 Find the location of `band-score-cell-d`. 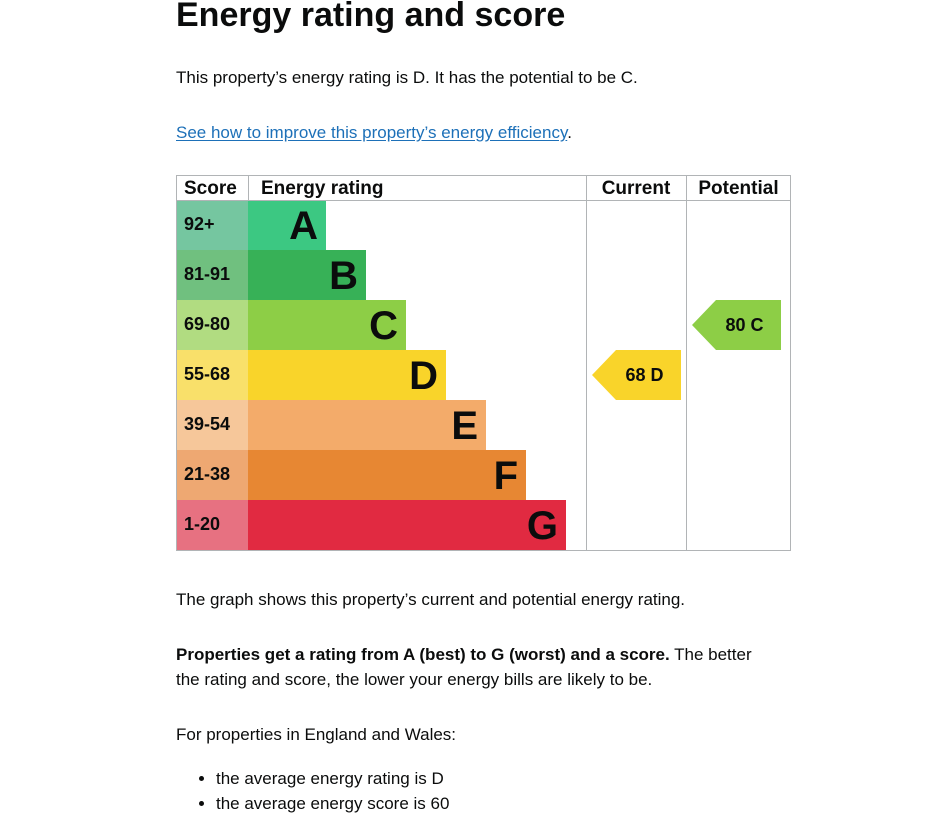

band-score-cell-d is located at coordinates (212, 375).